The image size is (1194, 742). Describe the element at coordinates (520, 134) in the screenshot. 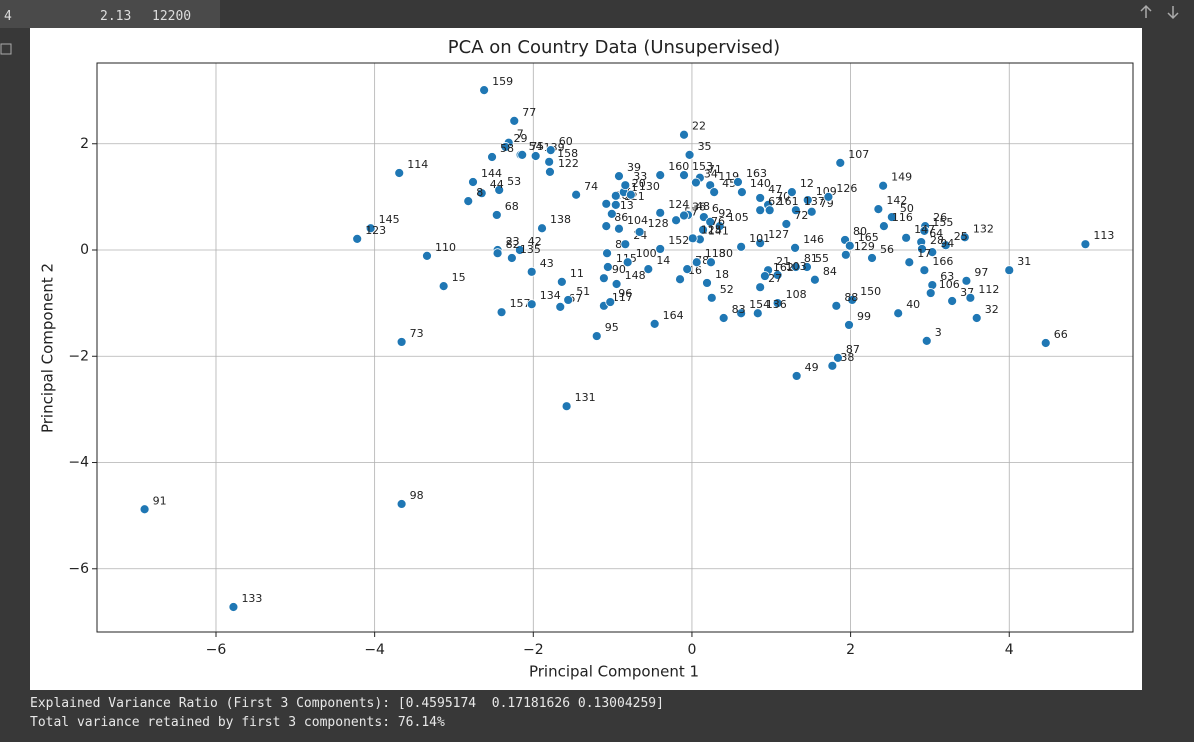

I see `point-label: 7` at that location.